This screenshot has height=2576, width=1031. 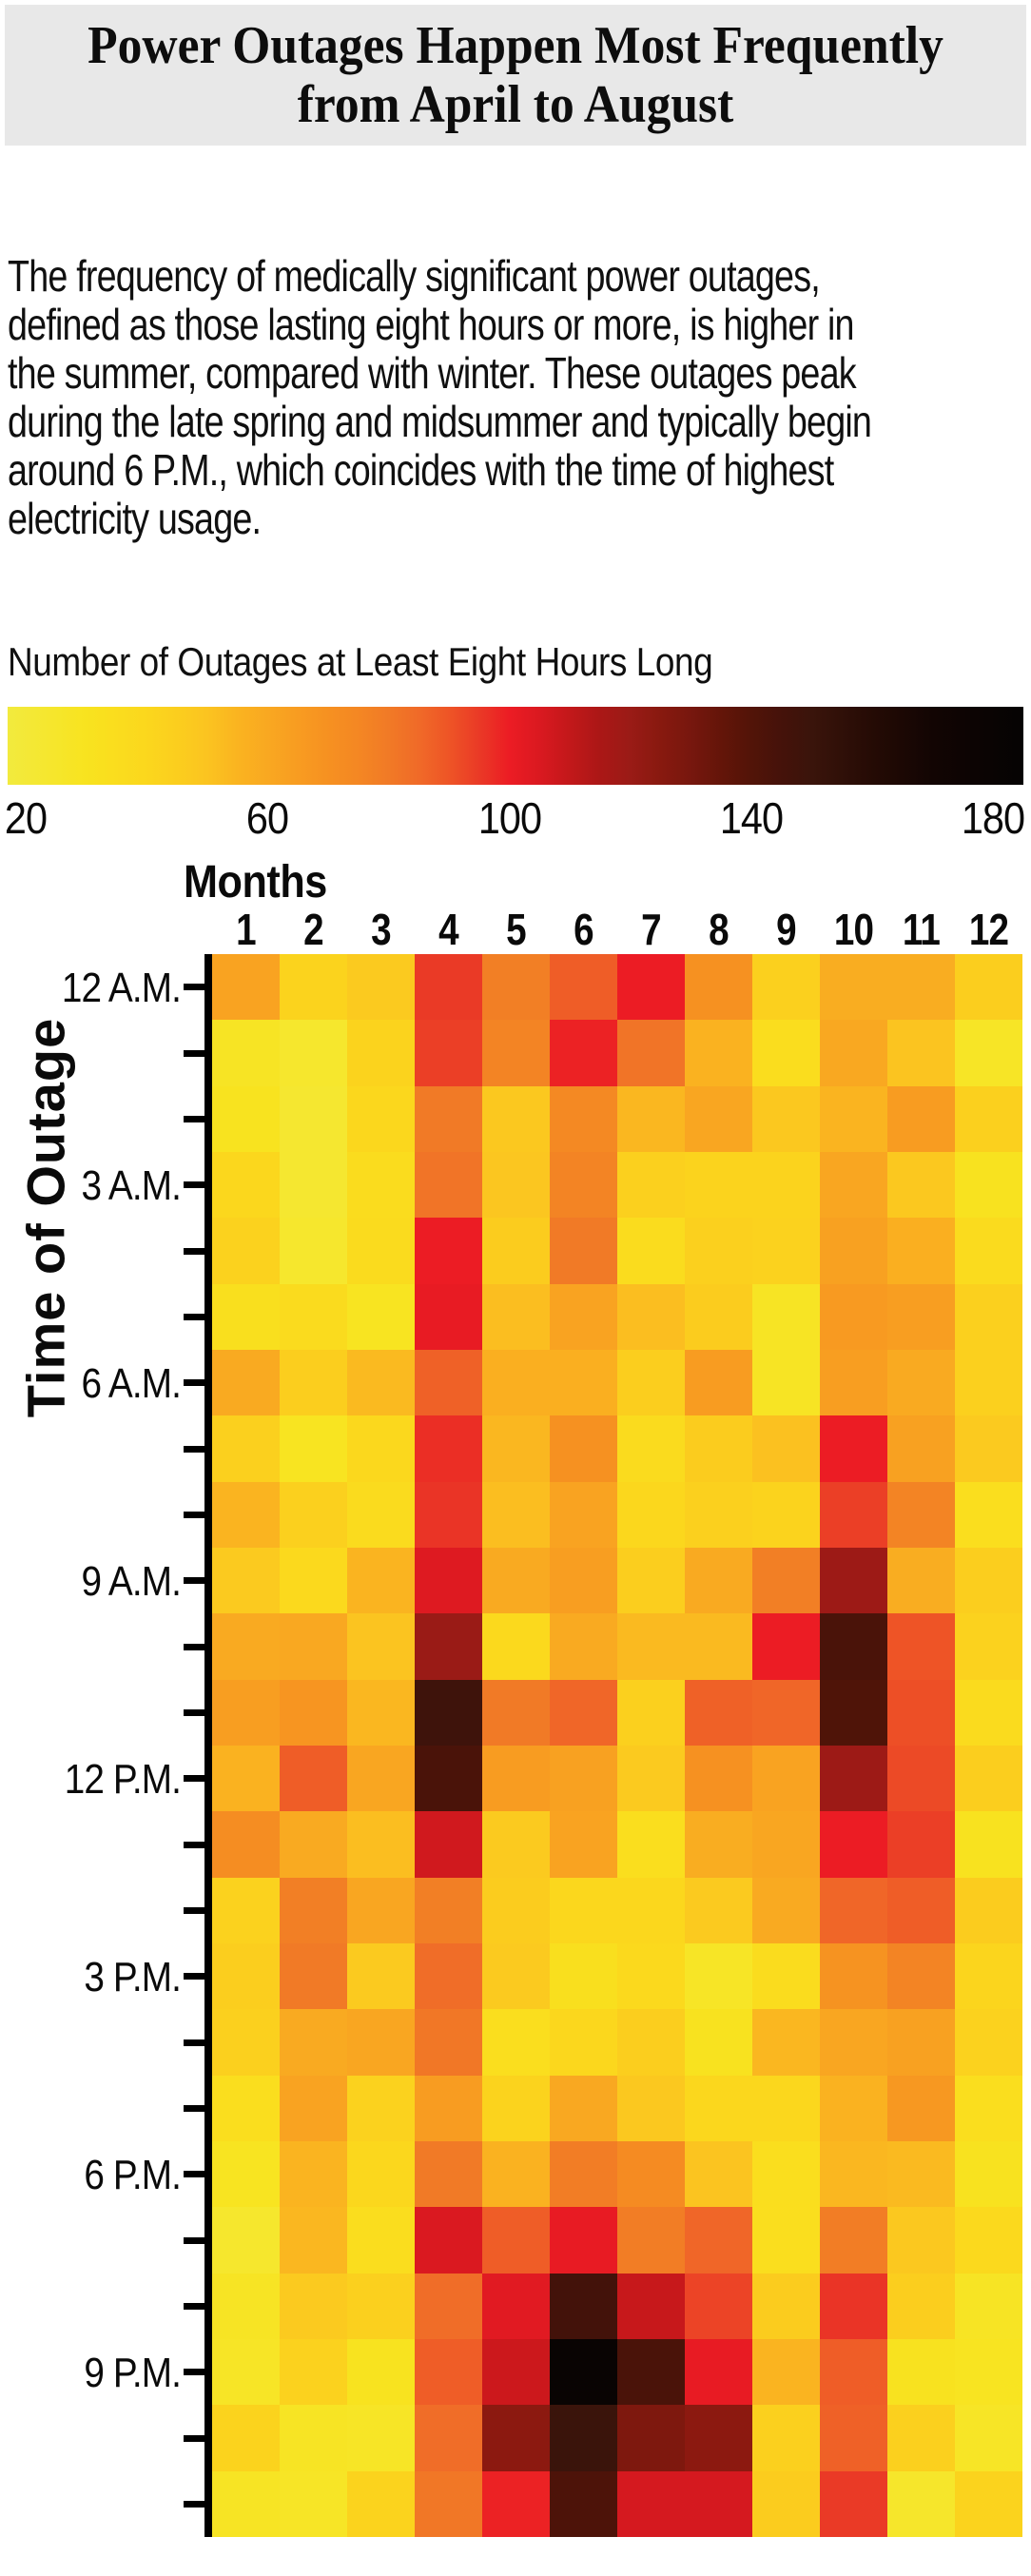 I want to click on y-axis-label: 3 A.M., so click(x=131, y=1185).